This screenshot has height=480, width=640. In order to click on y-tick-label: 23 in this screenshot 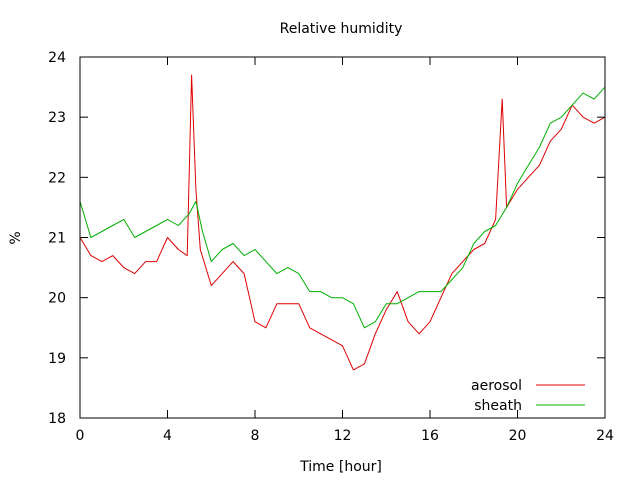, I will do `click(57, 118)`.